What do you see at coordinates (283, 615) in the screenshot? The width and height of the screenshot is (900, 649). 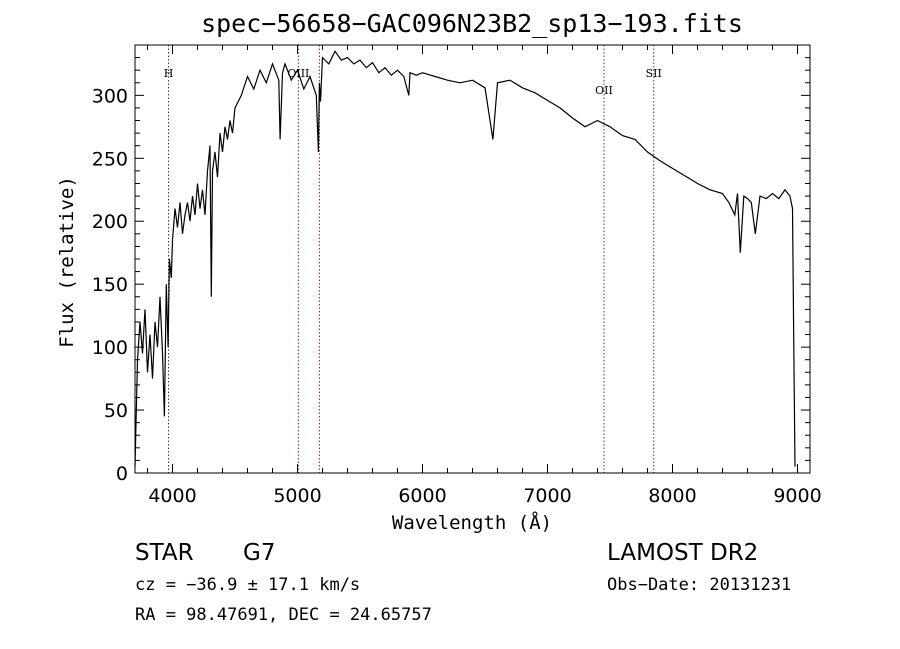 I see `coordinates: RA = 98.47691, DEC = 24.65757` at bounding box center [283, 615].